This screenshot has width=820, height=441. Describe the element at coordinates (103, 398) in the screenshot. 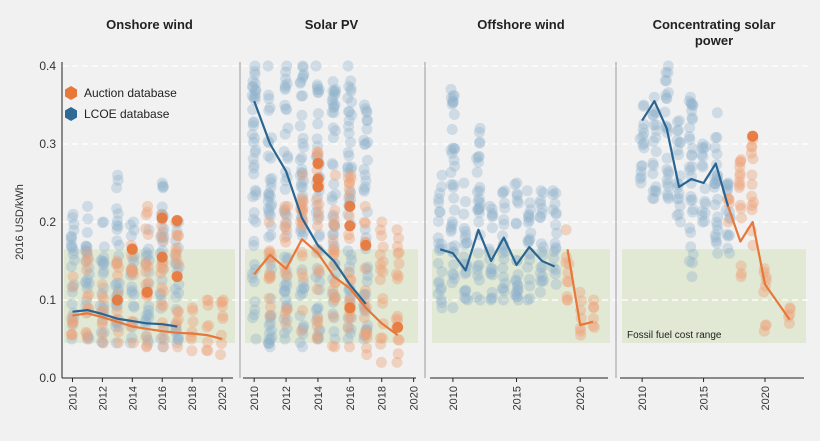

I see `x-tick-label: 2012` at that location.